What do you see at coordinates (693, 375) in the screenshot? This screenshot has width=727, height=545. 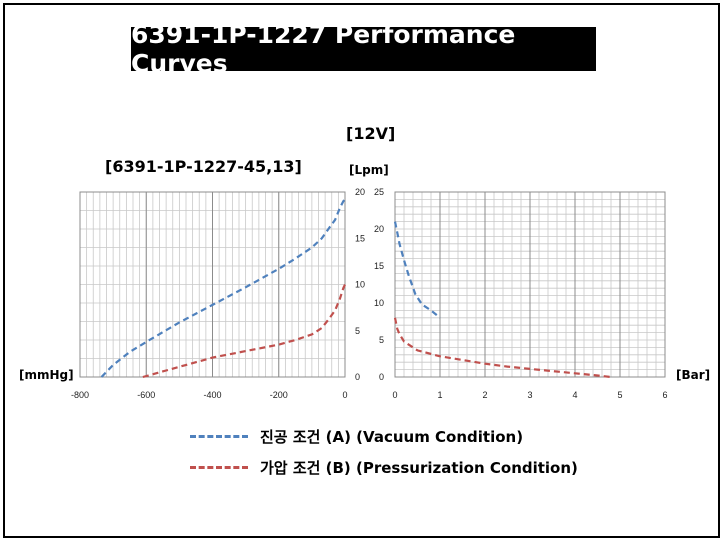 I see `right-axis-unit-label: [Bar]` at bounding box center [693, 375].